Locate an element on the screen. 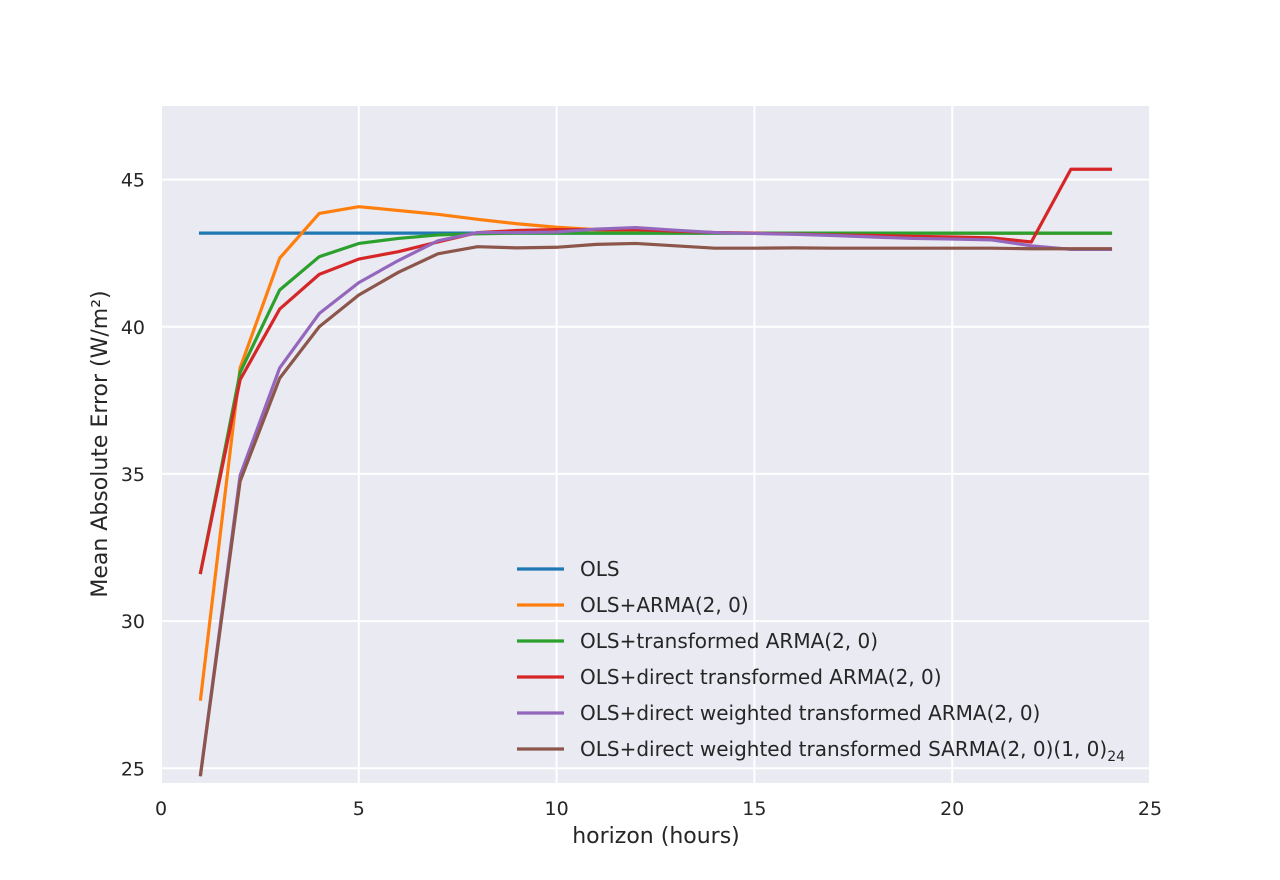  legend-entry-name: OLS+transformed ARMA is located at coordinates (702, 641).